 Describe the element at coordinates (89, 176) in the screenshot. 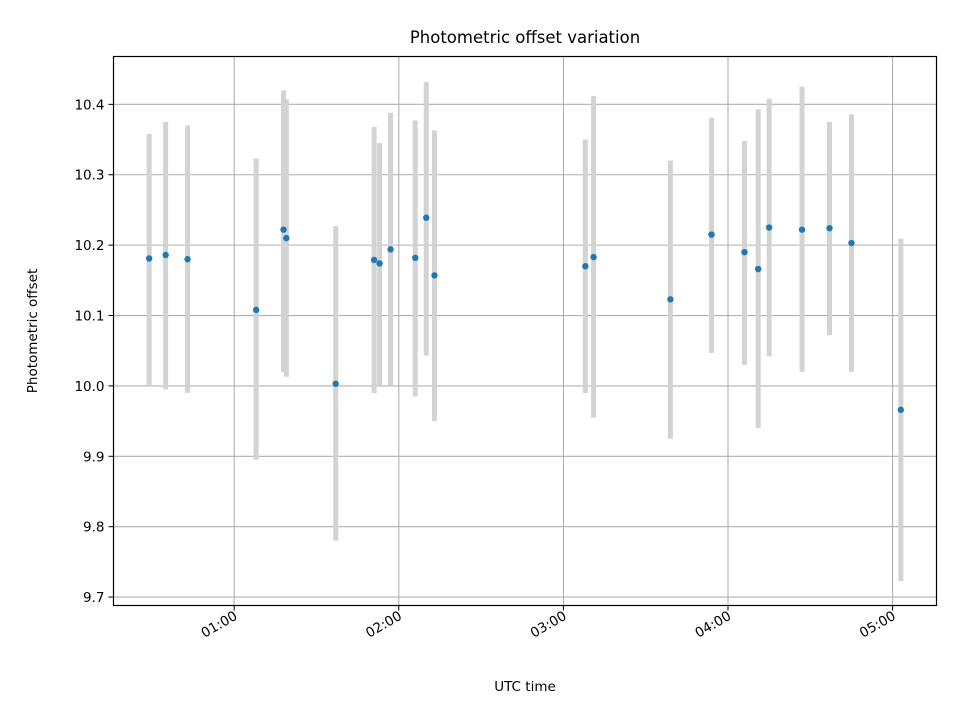

I see `y-tick-label: 10.3` at that location.